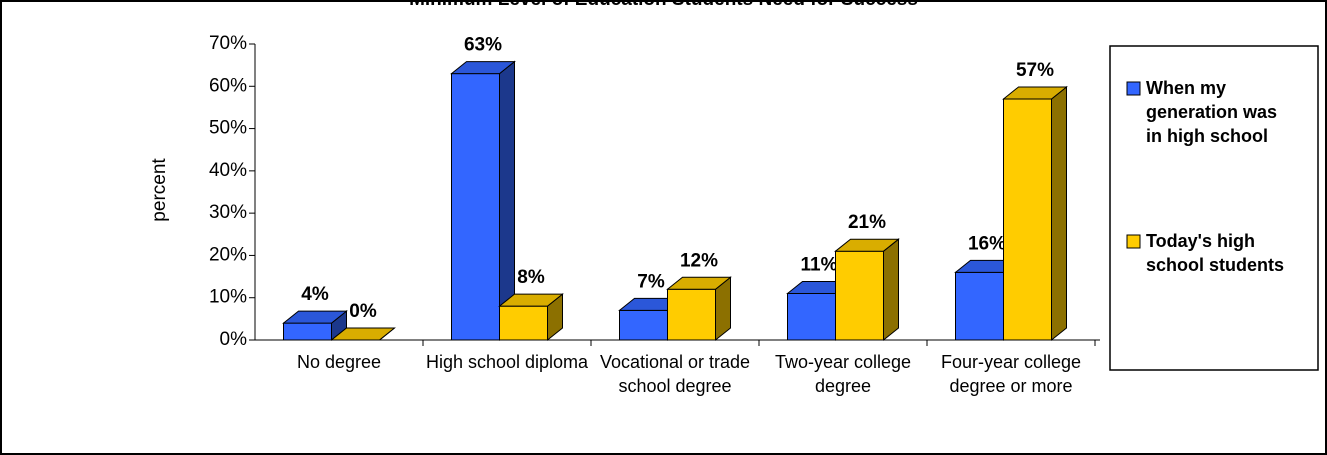 The width and height of the screenshot is (1327, 455). Describe the element at coordinates (339, 362) in the screenshot. I see `x-tick-label: No degree` at that location.